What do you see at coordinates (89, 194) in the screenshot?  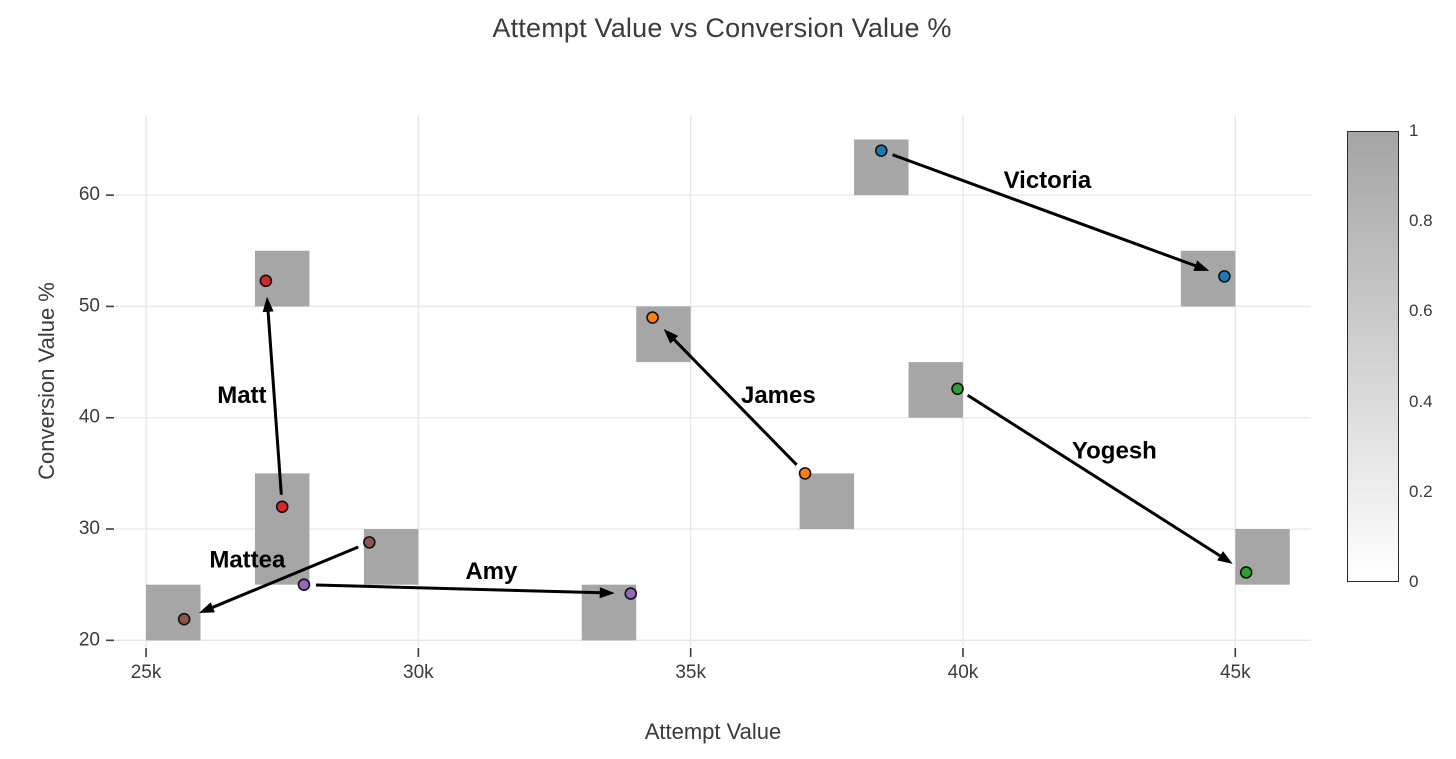 I see `y-tick-label: 60` at bounding box center [89, 194].